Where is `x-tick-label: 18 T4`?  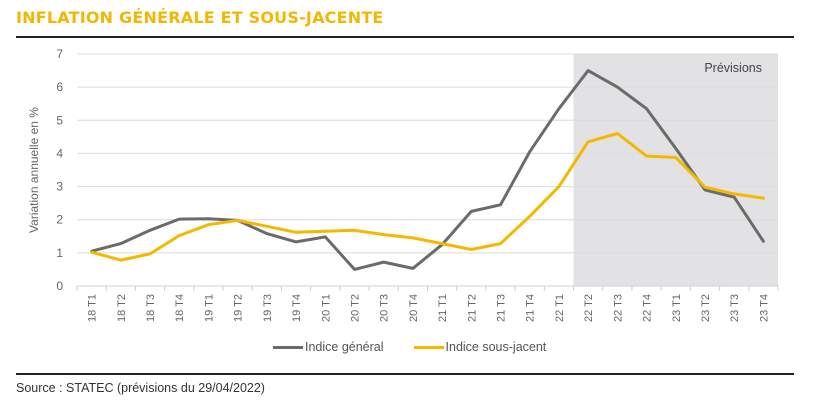
x-tick-label: 18 T4 is located at coordinates (180, 308).